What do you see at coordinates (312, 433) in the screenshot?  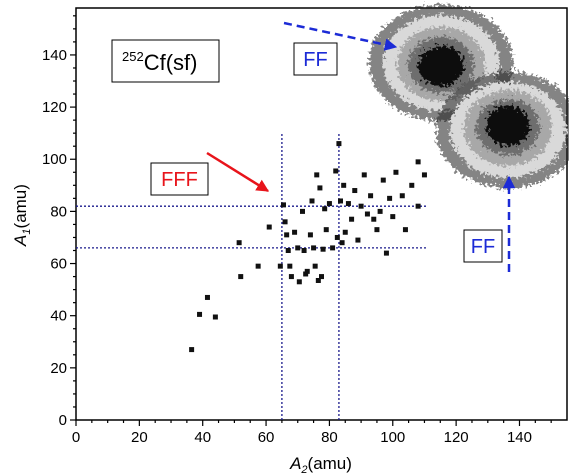 I see `x-axis: 0 20 40 60 80 100 120 140` at bounding box center [312, 433].